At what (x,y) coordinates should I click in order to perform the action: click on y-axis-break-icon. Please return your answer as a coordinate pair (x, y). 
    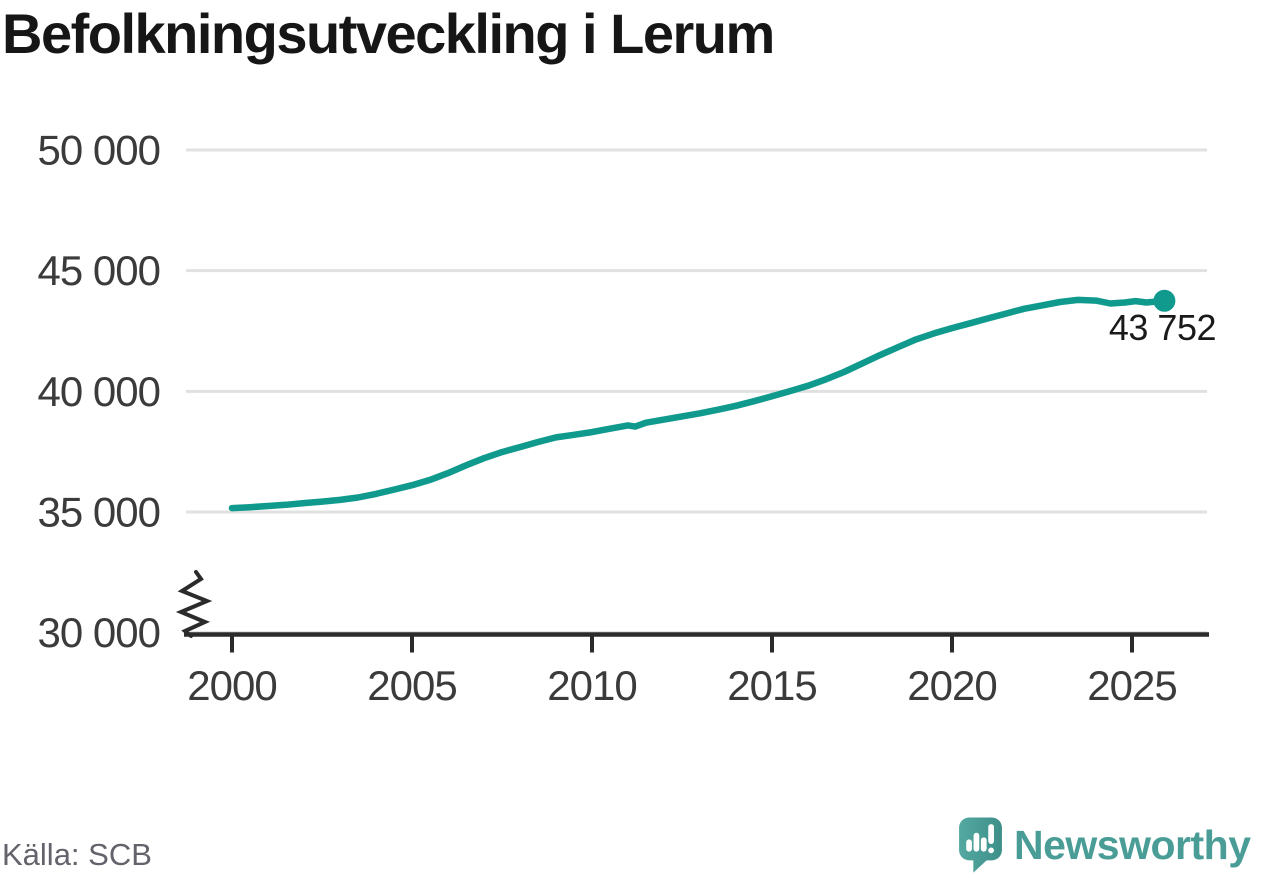
    Looking at the image, I should click on (194, 604).